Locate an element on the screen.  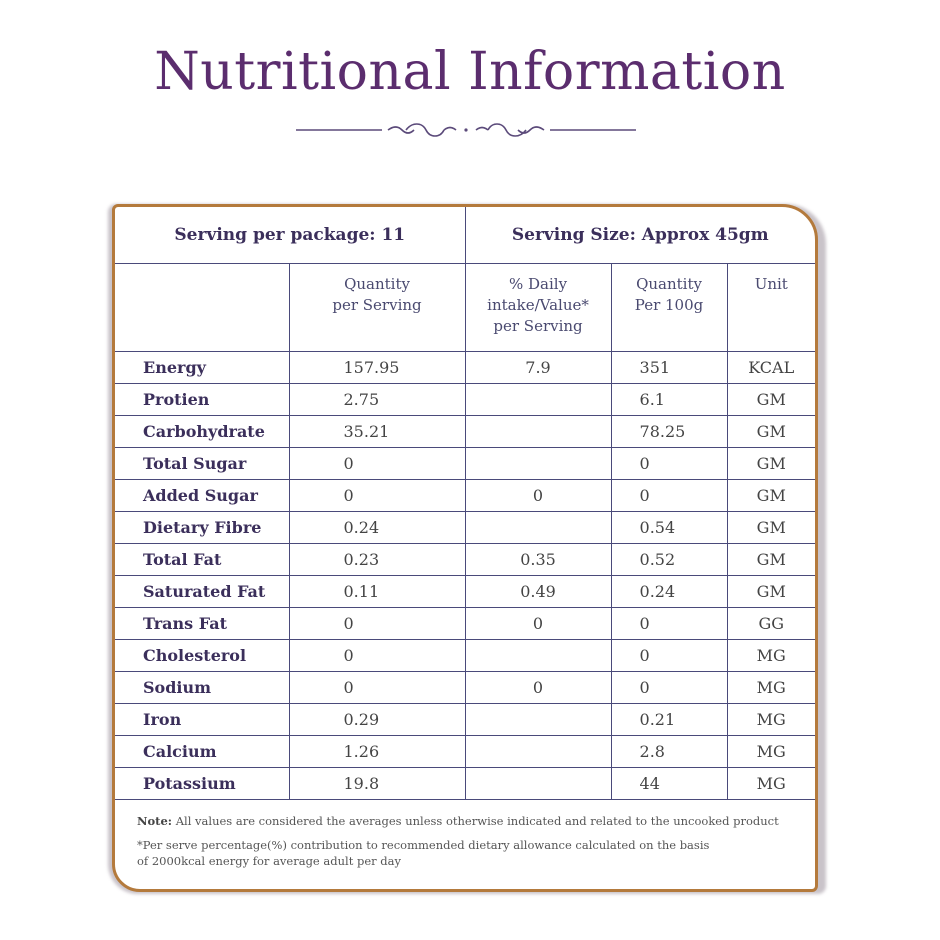
quantity-per-100g: 0.24 is located at coordinates (669, 591).